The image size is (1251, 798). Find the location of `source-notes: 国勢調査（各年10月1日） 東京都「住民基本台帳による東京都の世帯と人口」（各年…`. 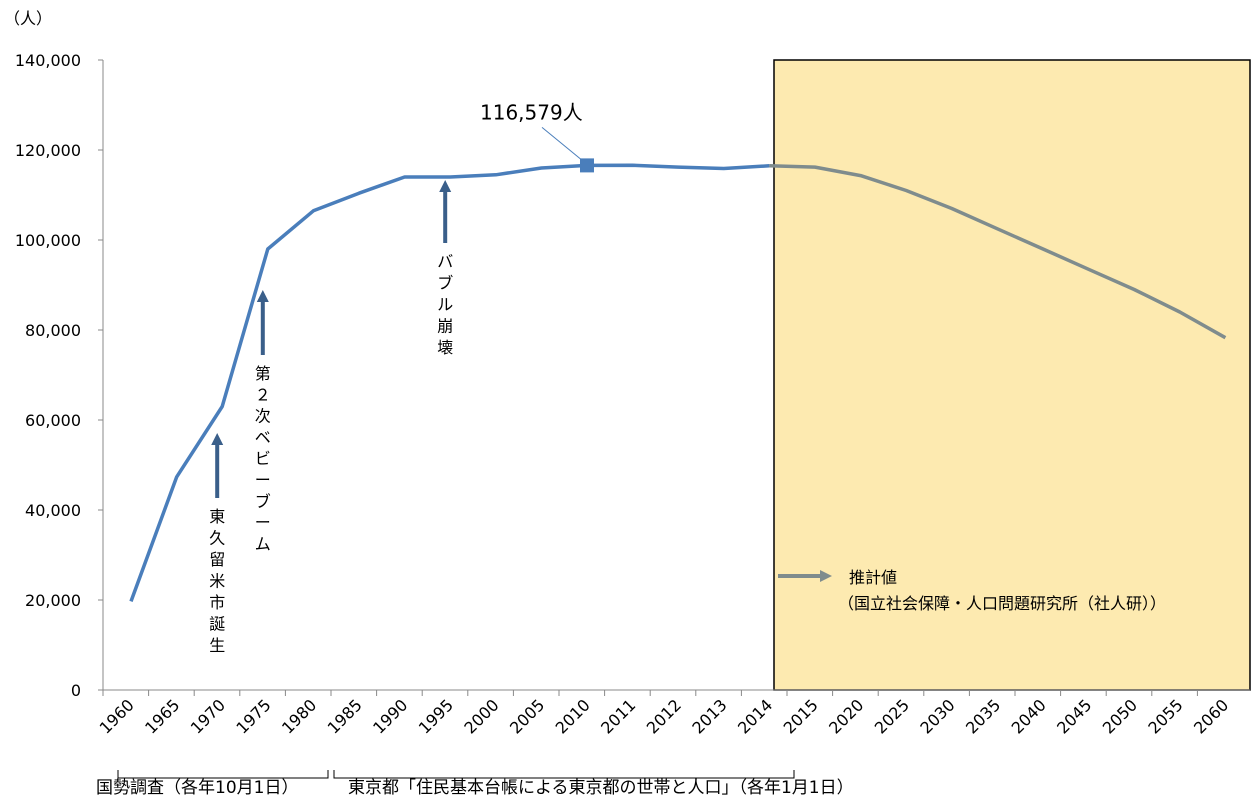

source-notes: 国勢調査（各年10月1日） 東京都「住民基本台帳による東京都の世帯と人口」（各年… is located at coordinates (475, 784).